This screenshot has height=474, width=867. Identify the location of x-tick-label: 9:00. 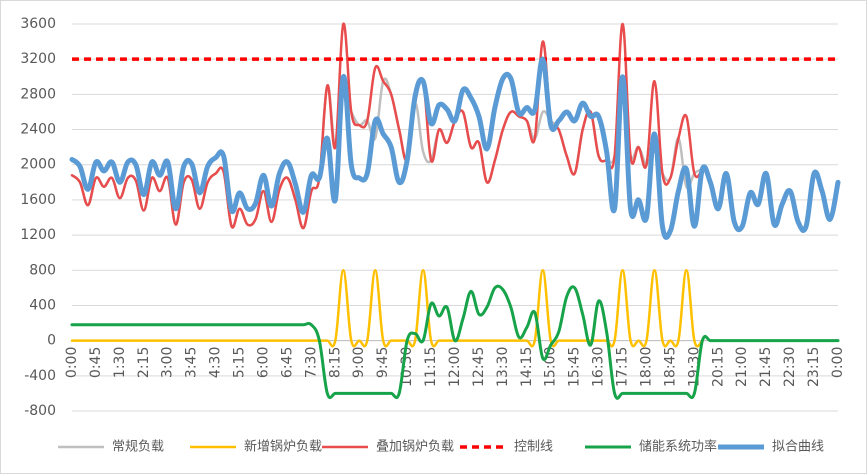
(359, 362).